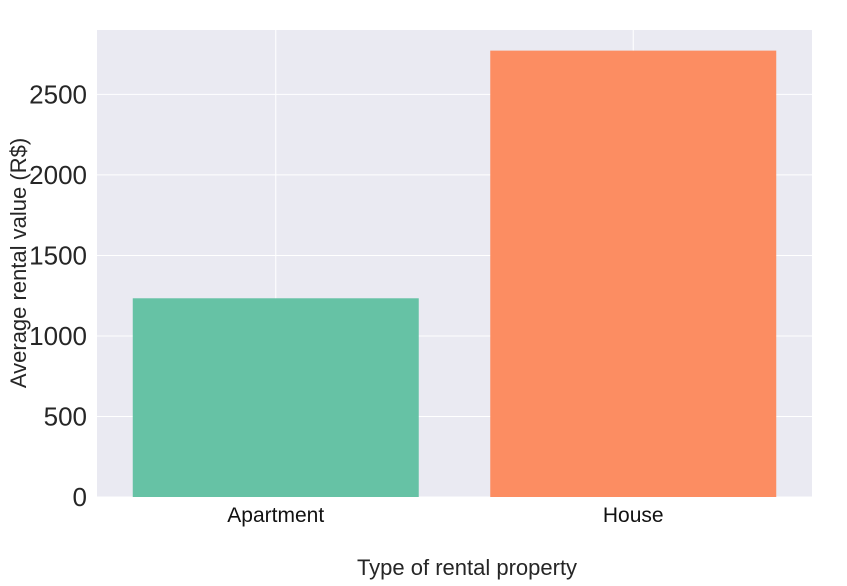 The image size is (847, 586). Describe the element at coordinates (80, 497) in the screenshot. I see `y-tick-label-0: 0` at that location.